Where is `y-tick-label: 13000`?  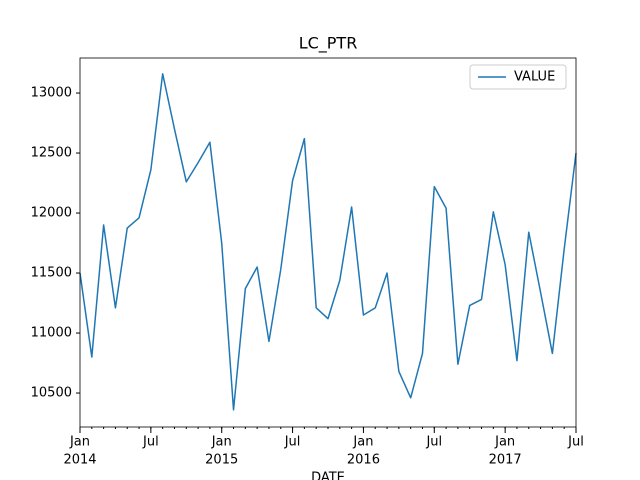
y-tick-label: 13000 is located at coordinates (51, 93).